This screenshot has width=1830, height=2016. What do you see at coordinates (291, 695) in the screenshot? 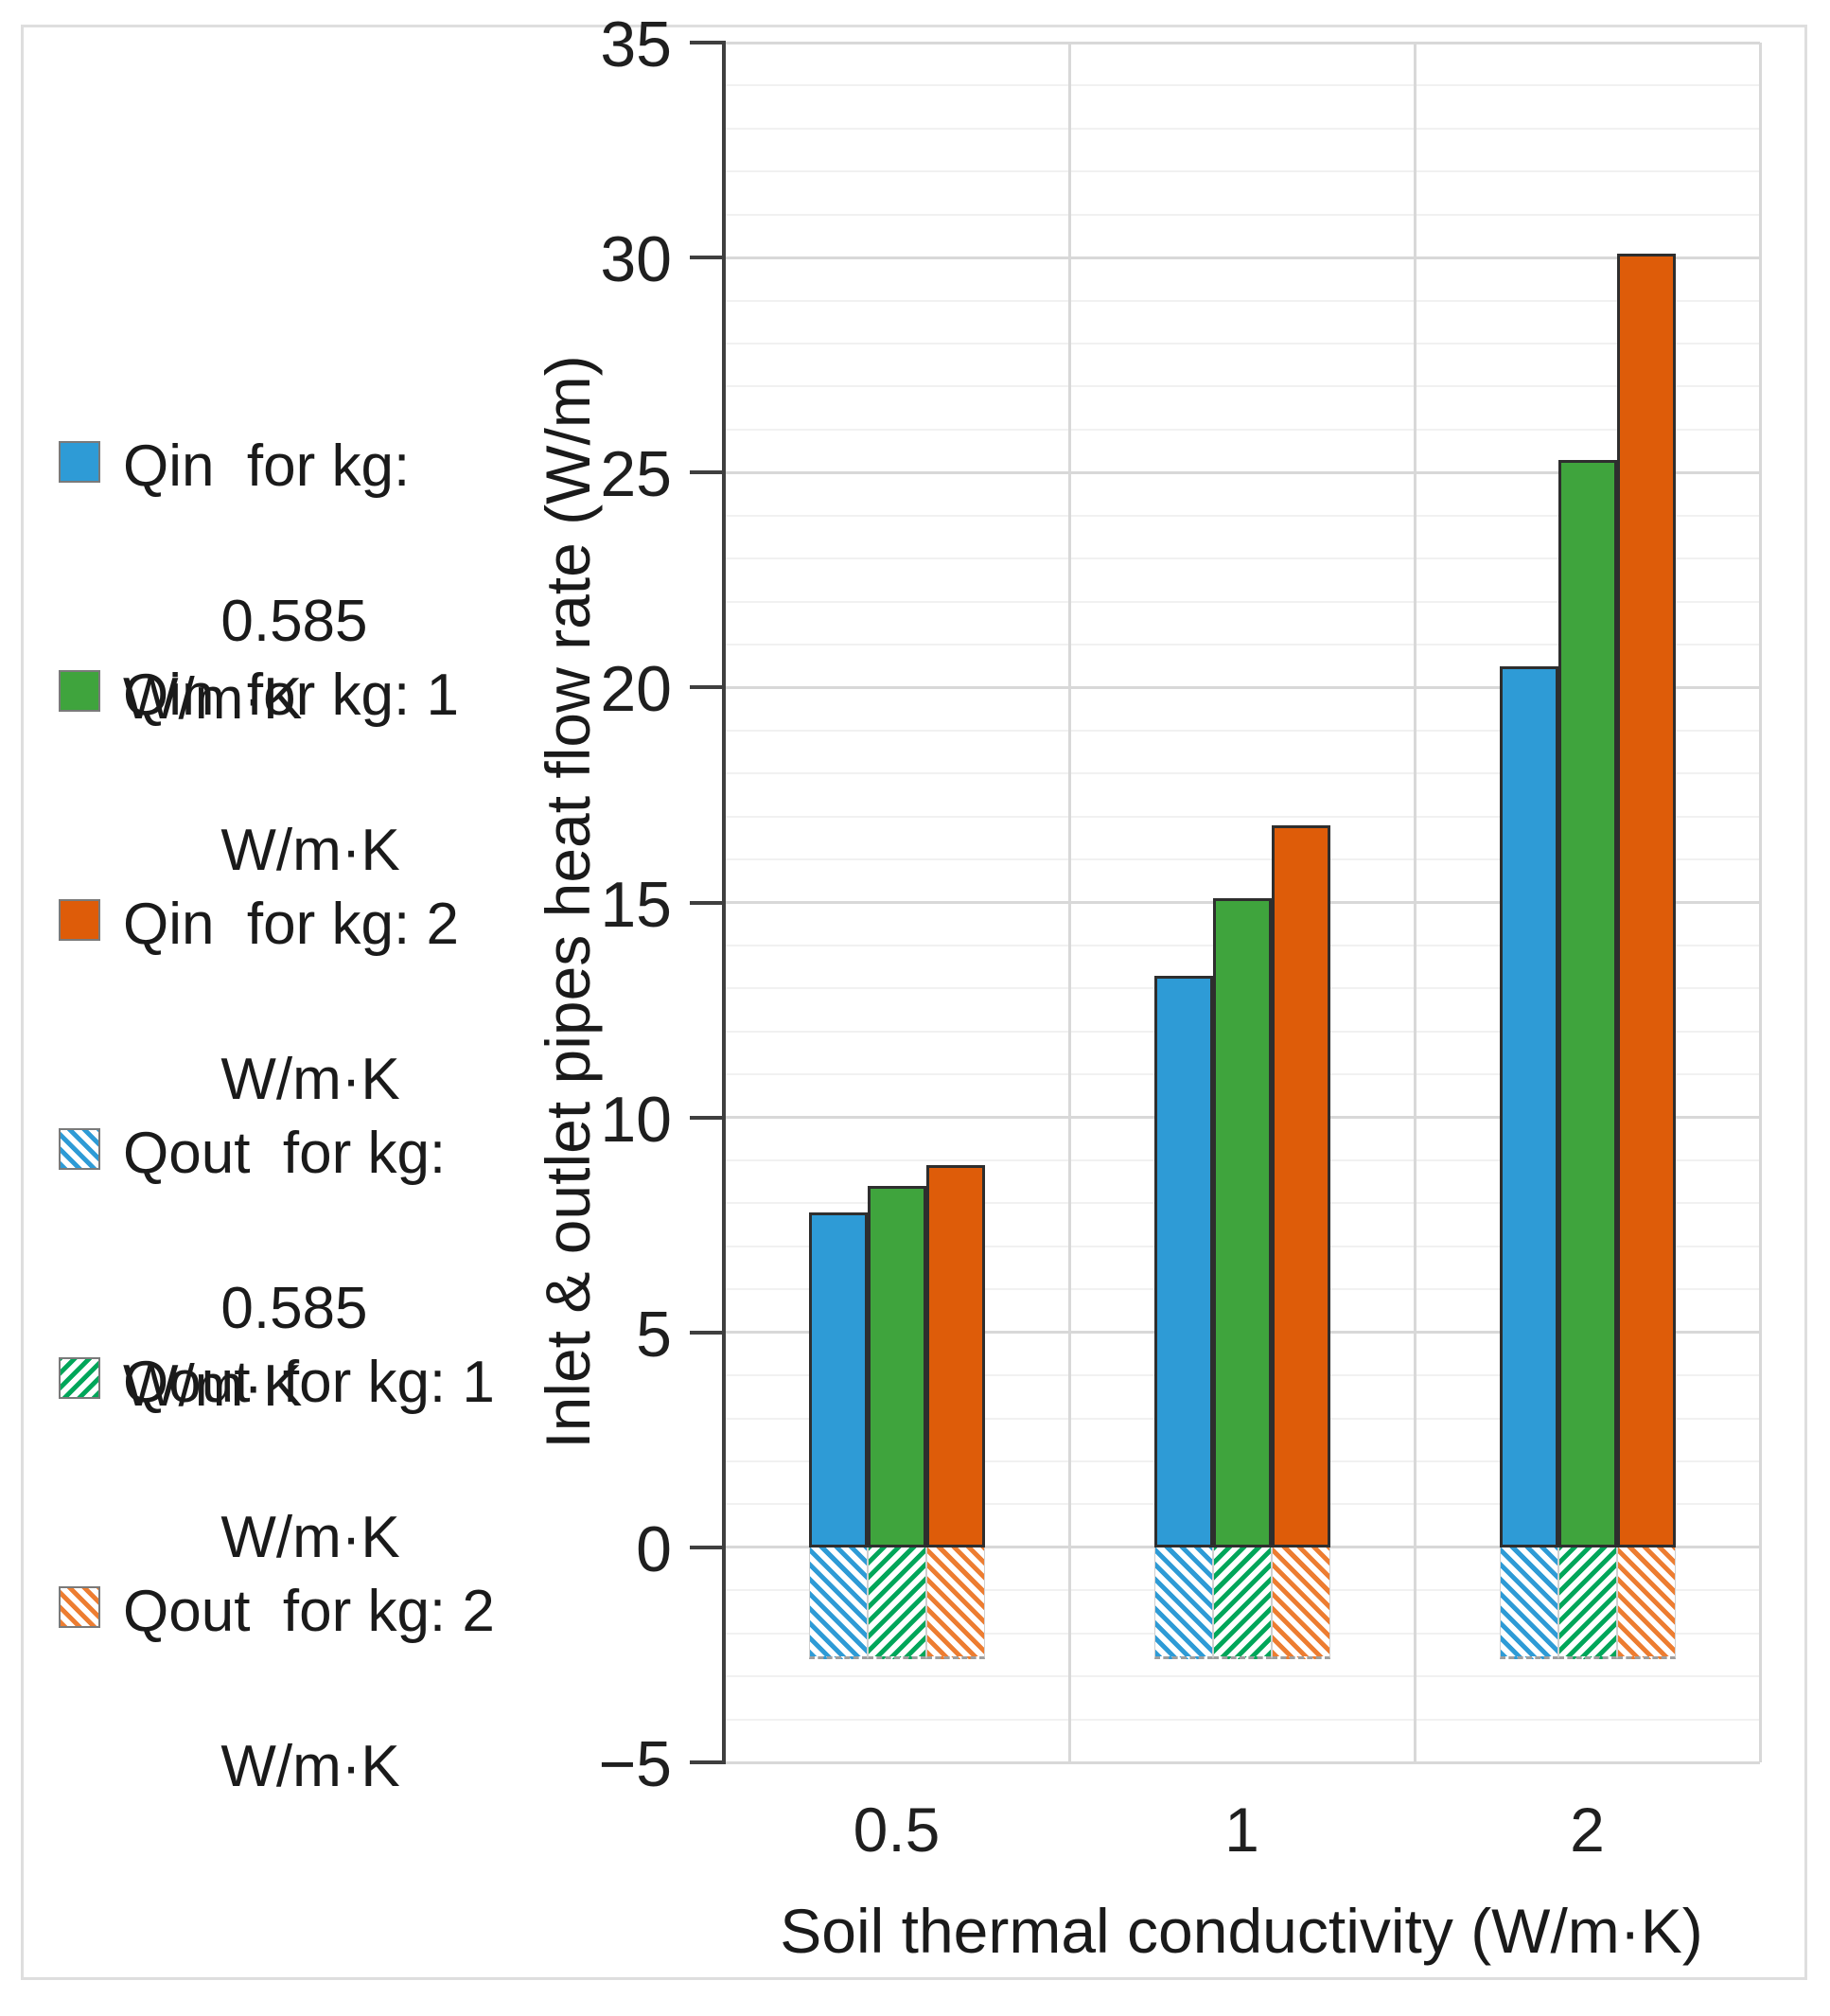
I see `legend-line1: Qin for kg: 1` at bounding box center [291, 695].